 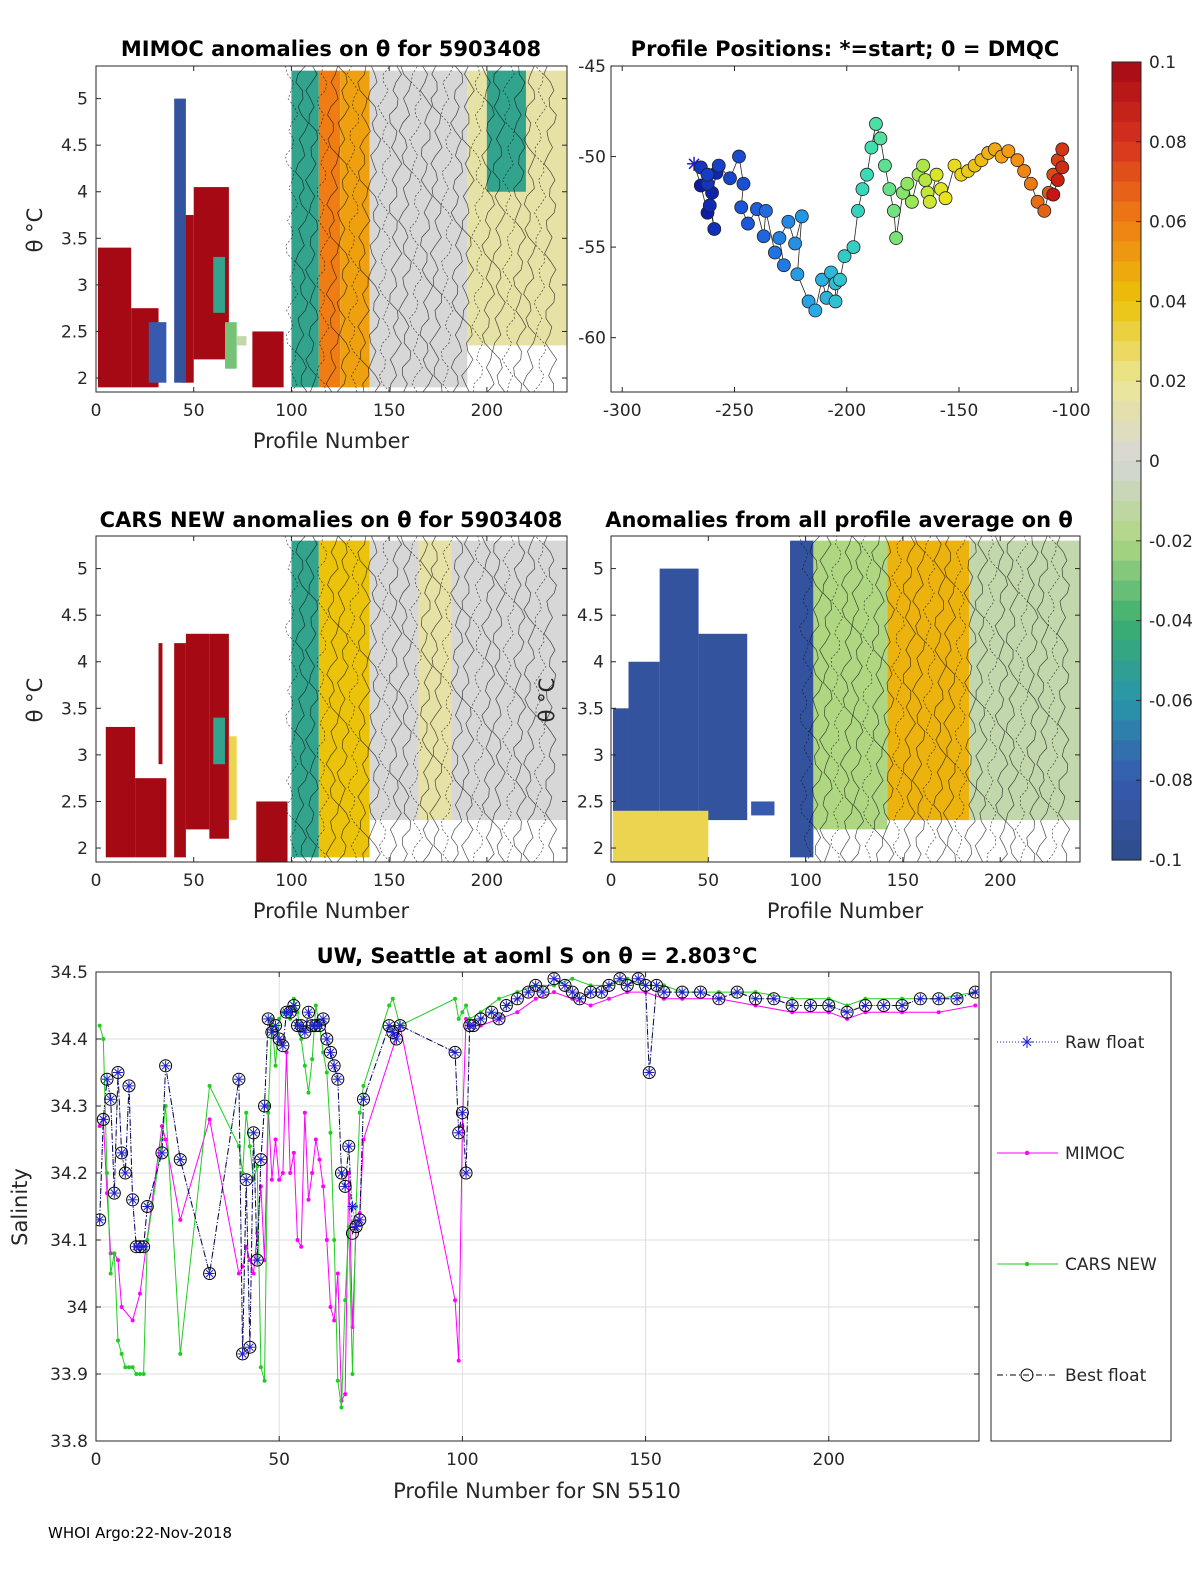 What do you see at coordinates (1027, 1375) in the screenshot?
I see `legend-marker-best-float` at bounding box center [1027, 1375].